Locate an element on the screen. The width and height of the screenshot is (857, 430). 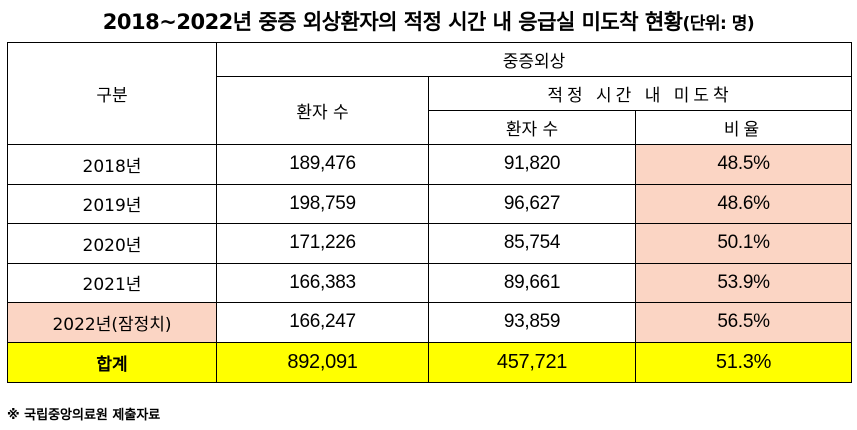
row-ratio: 56.5% is located at coordinates (743, 322).